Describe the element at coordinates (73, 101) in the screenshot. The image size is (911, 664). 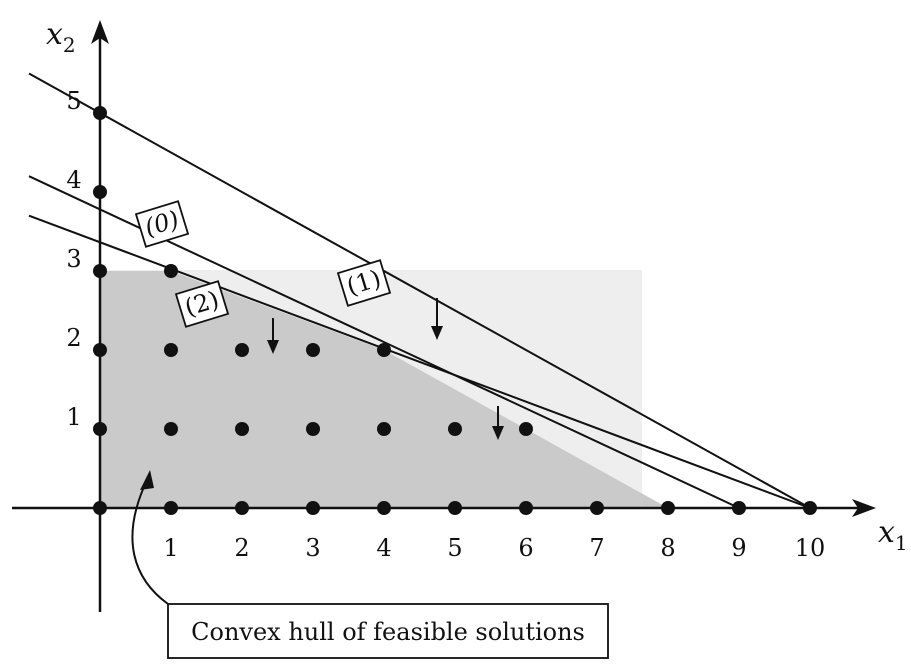
I see `y-tick-label: 5` at that location.